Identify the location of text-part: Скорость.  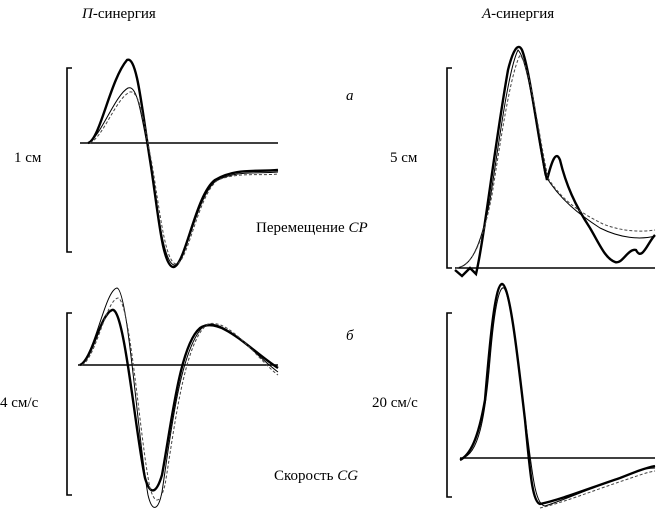
(304, 476).